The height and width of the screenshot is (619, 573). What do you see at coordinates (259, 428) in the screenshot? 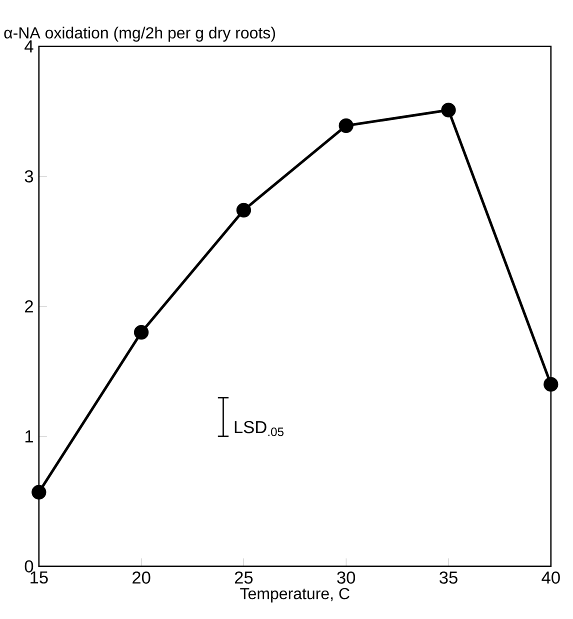
I see `annotation: LSD$_{.05}$` at bounding box center [259, 428].